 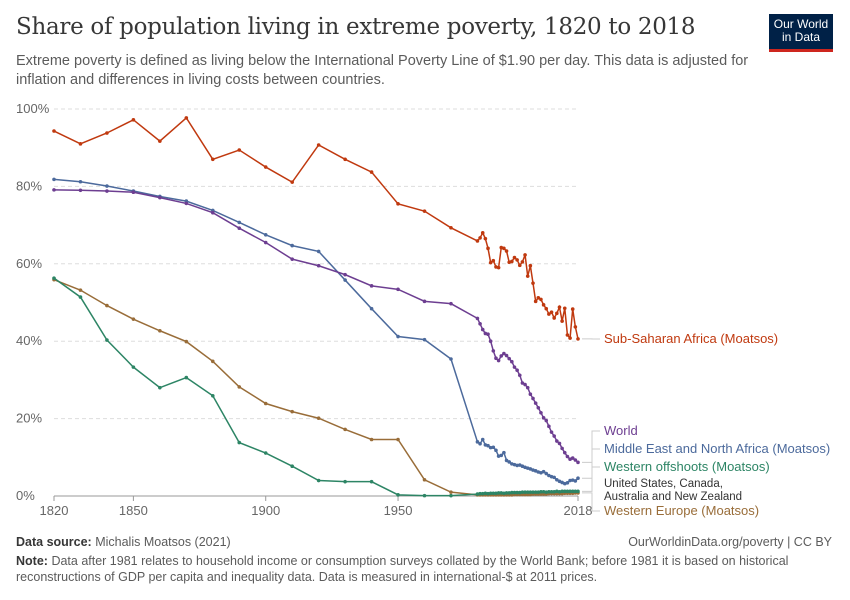 What do you see at coordinates (801, 33) in the screenshot?
I see `owid-logo: Our World in Data` at bounding box center [801, 33].